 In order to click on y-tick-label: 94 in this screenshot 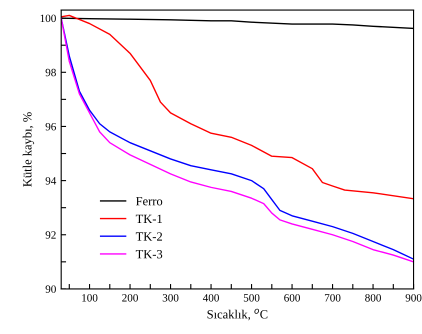, I will do `click(51, 181)`.